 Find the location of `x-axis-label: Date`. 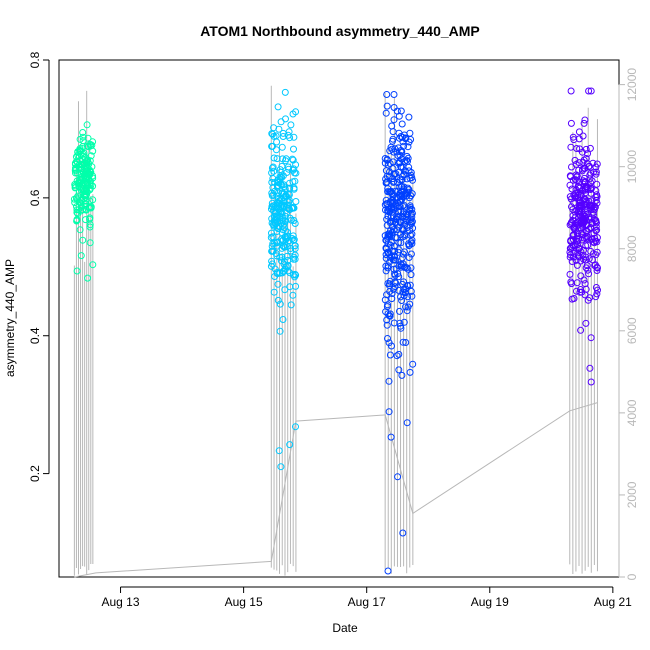

x-axis-label: Date is located at coordinates (345, 628).